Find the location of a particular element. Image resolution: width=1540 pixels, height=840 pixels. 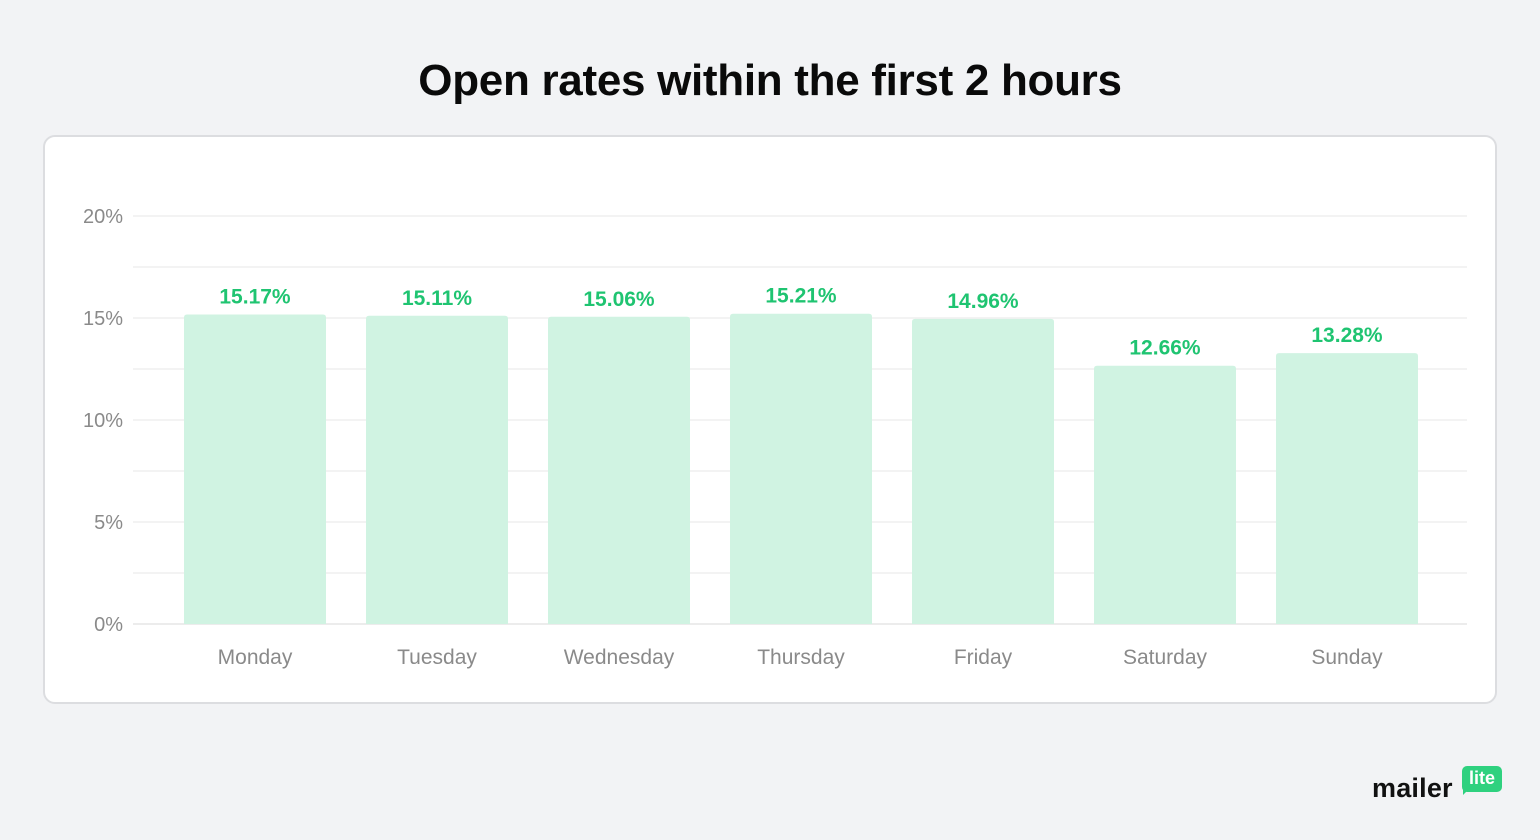

y-tick-label: 10% is located at coordinates (103, 421).